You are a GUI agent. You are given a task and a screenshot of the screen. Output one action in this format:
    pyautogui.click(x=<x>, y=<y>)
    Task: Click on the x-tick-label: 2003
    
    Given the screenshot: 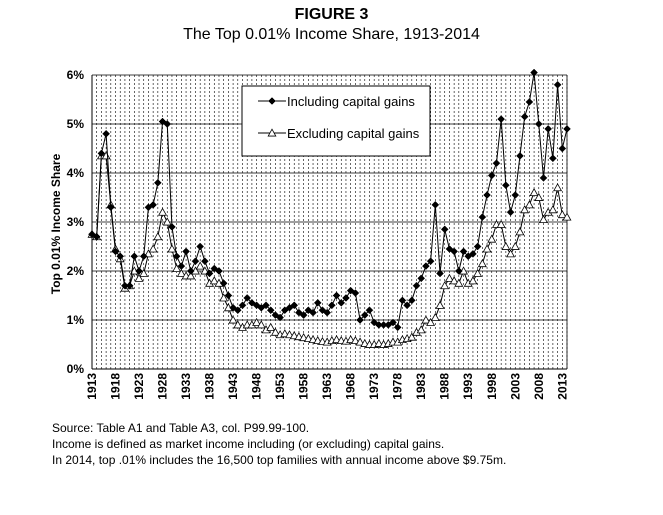 What is the action you would take?
    pyautogui.click(x=515, y=386)
    